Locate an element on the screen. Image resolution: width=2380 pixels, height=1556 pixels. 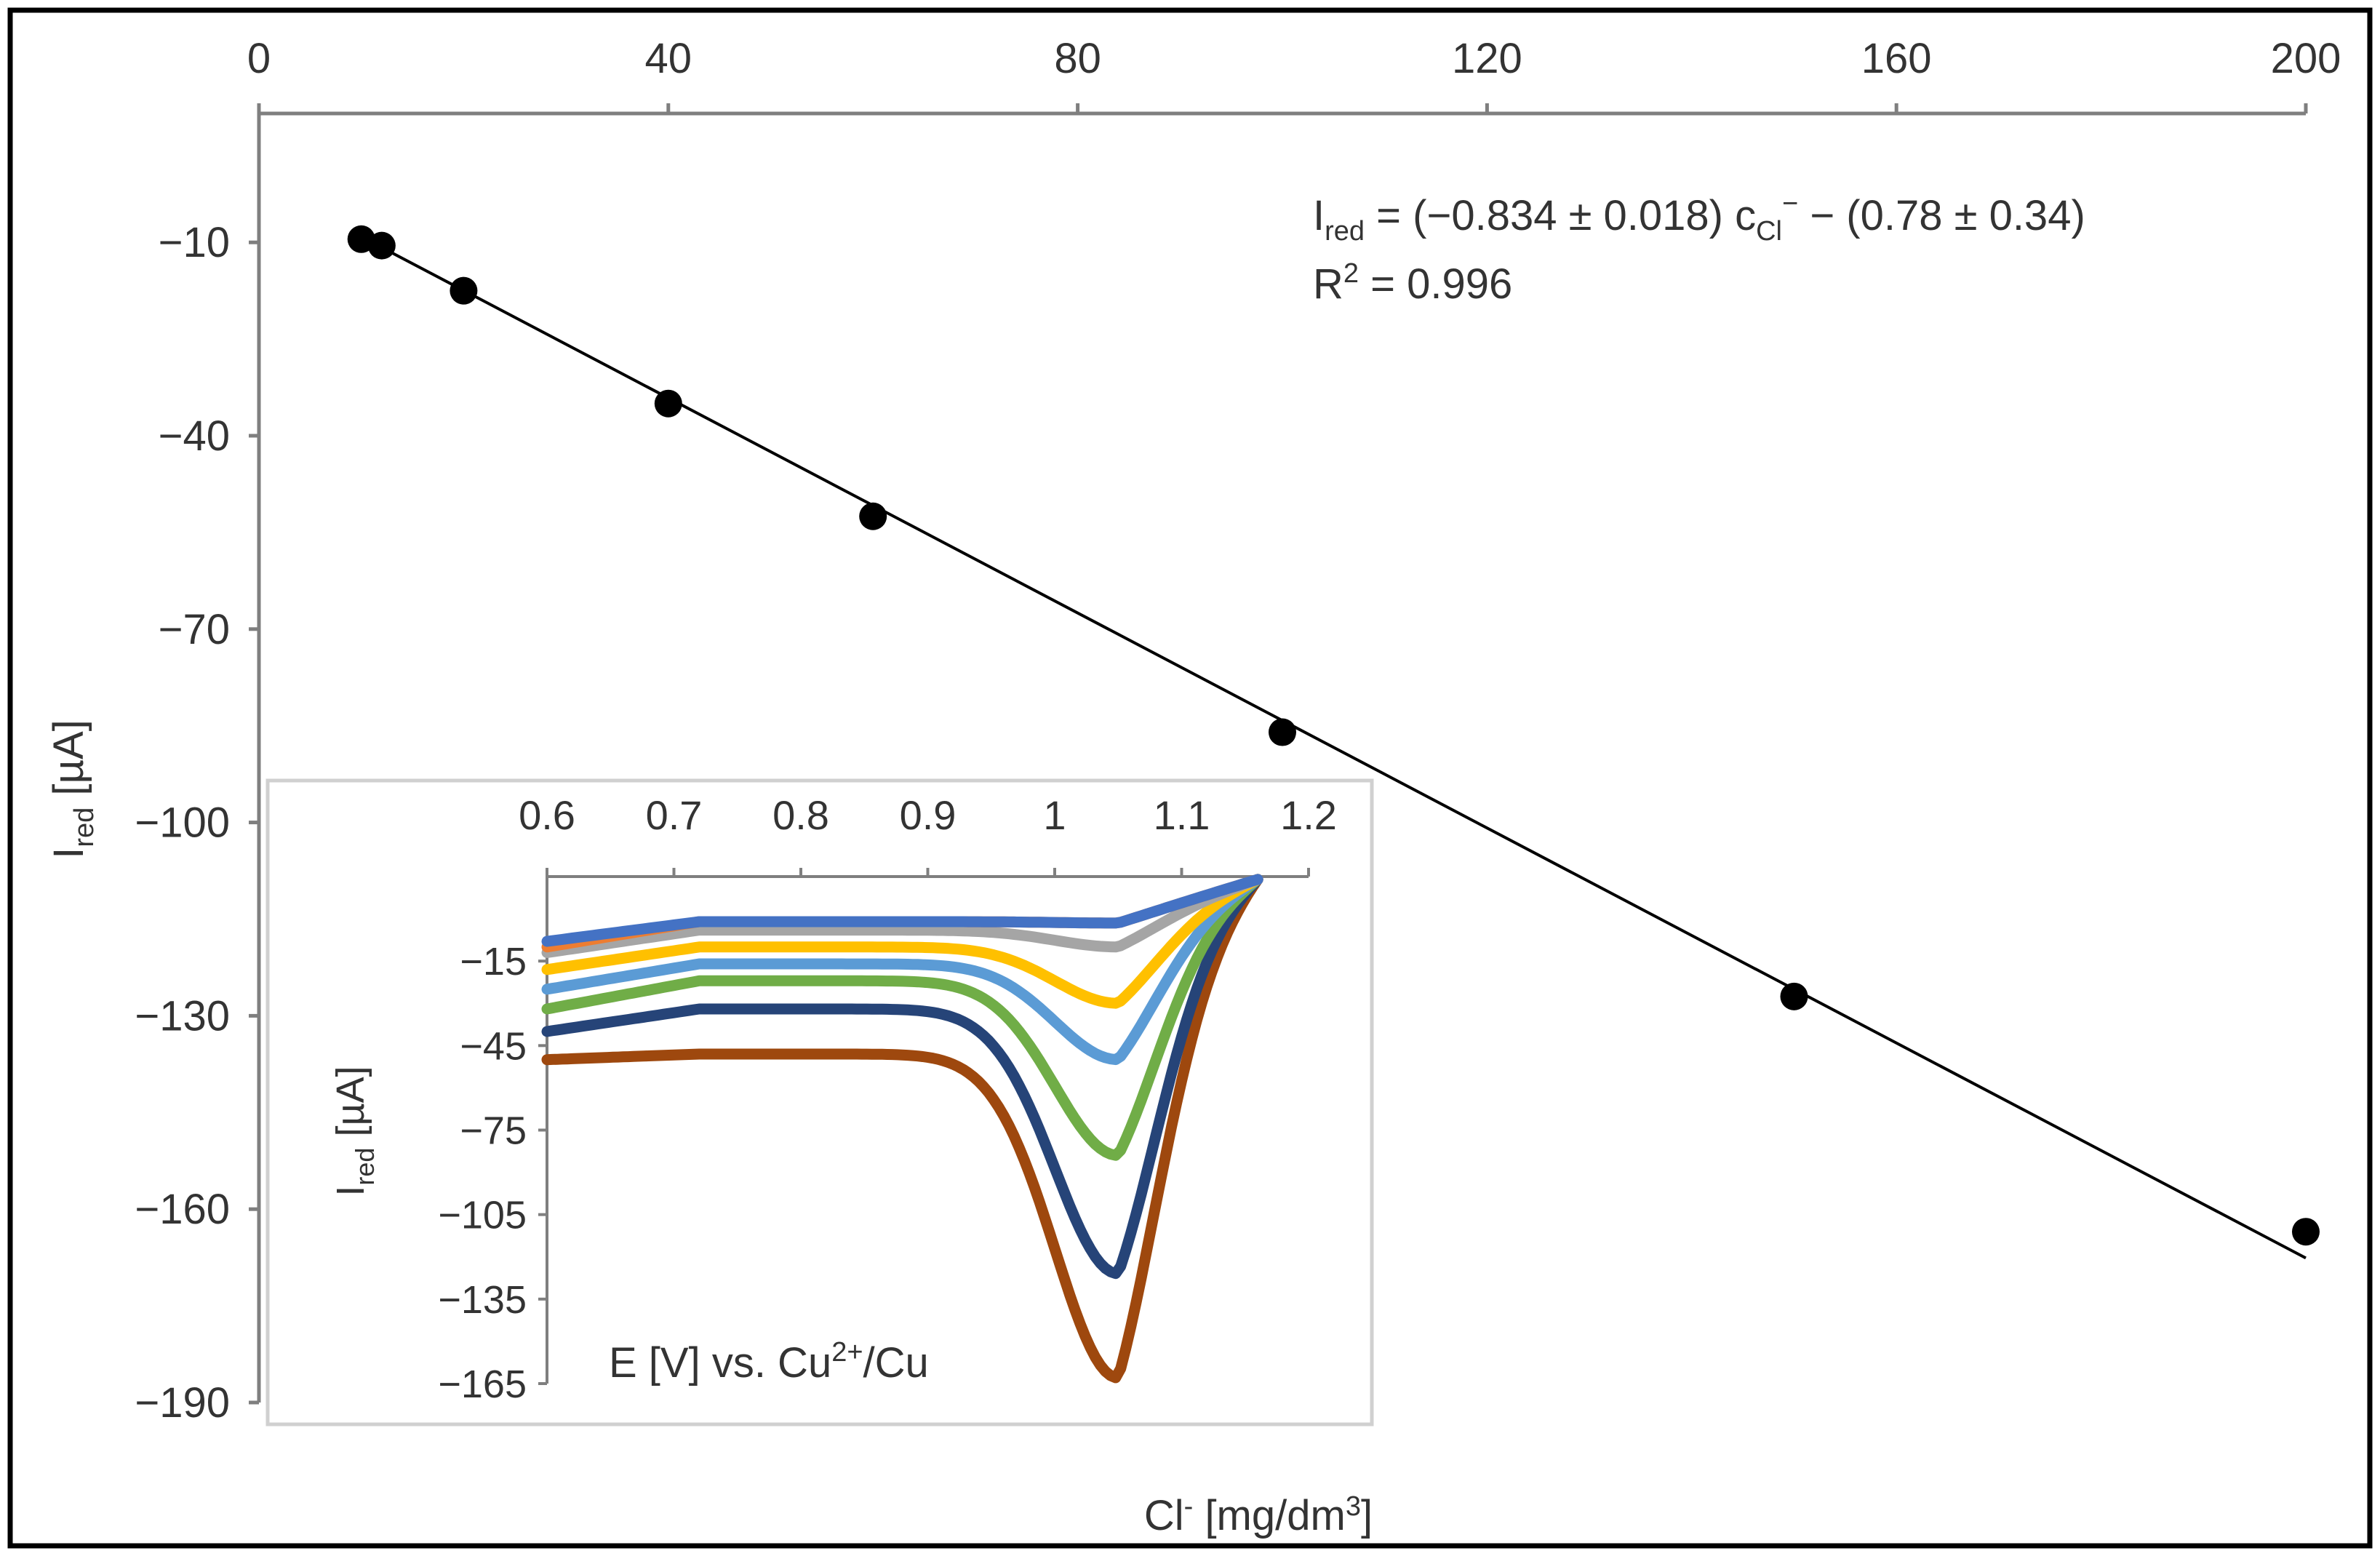
inset-x-axis-title: E [V] vs. Cu2+/Cu is located at coordinates (769, 1362).